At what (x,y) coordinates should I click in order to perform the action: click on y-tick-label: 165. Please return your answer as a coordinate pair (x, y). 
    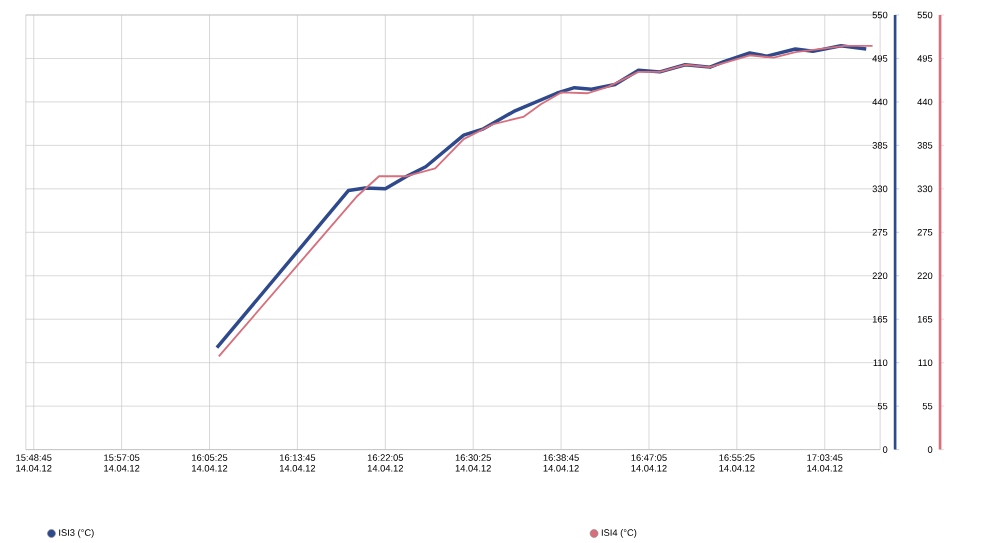
    Looking at the image, I should click on (880, 319).